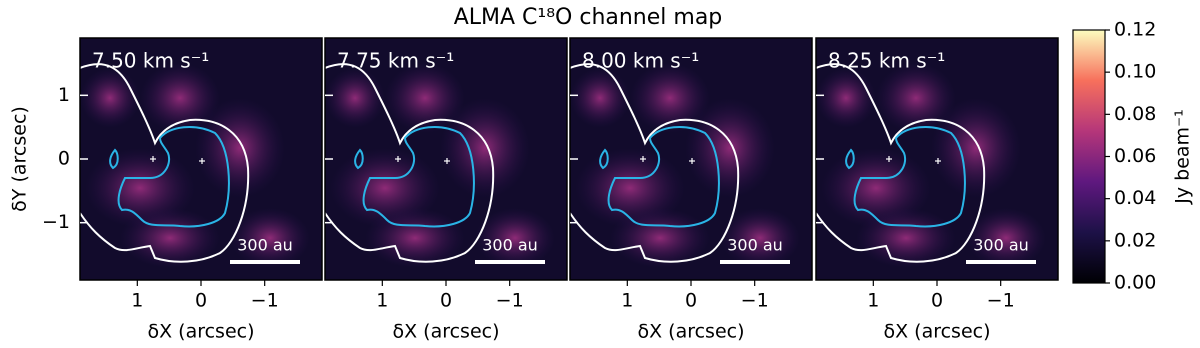 This screenshot has height=348, width=1200. Describe the element at coordinates (1135, 240) in the screenshot. I see `colorbar-tick-label: 0.02` at that location.